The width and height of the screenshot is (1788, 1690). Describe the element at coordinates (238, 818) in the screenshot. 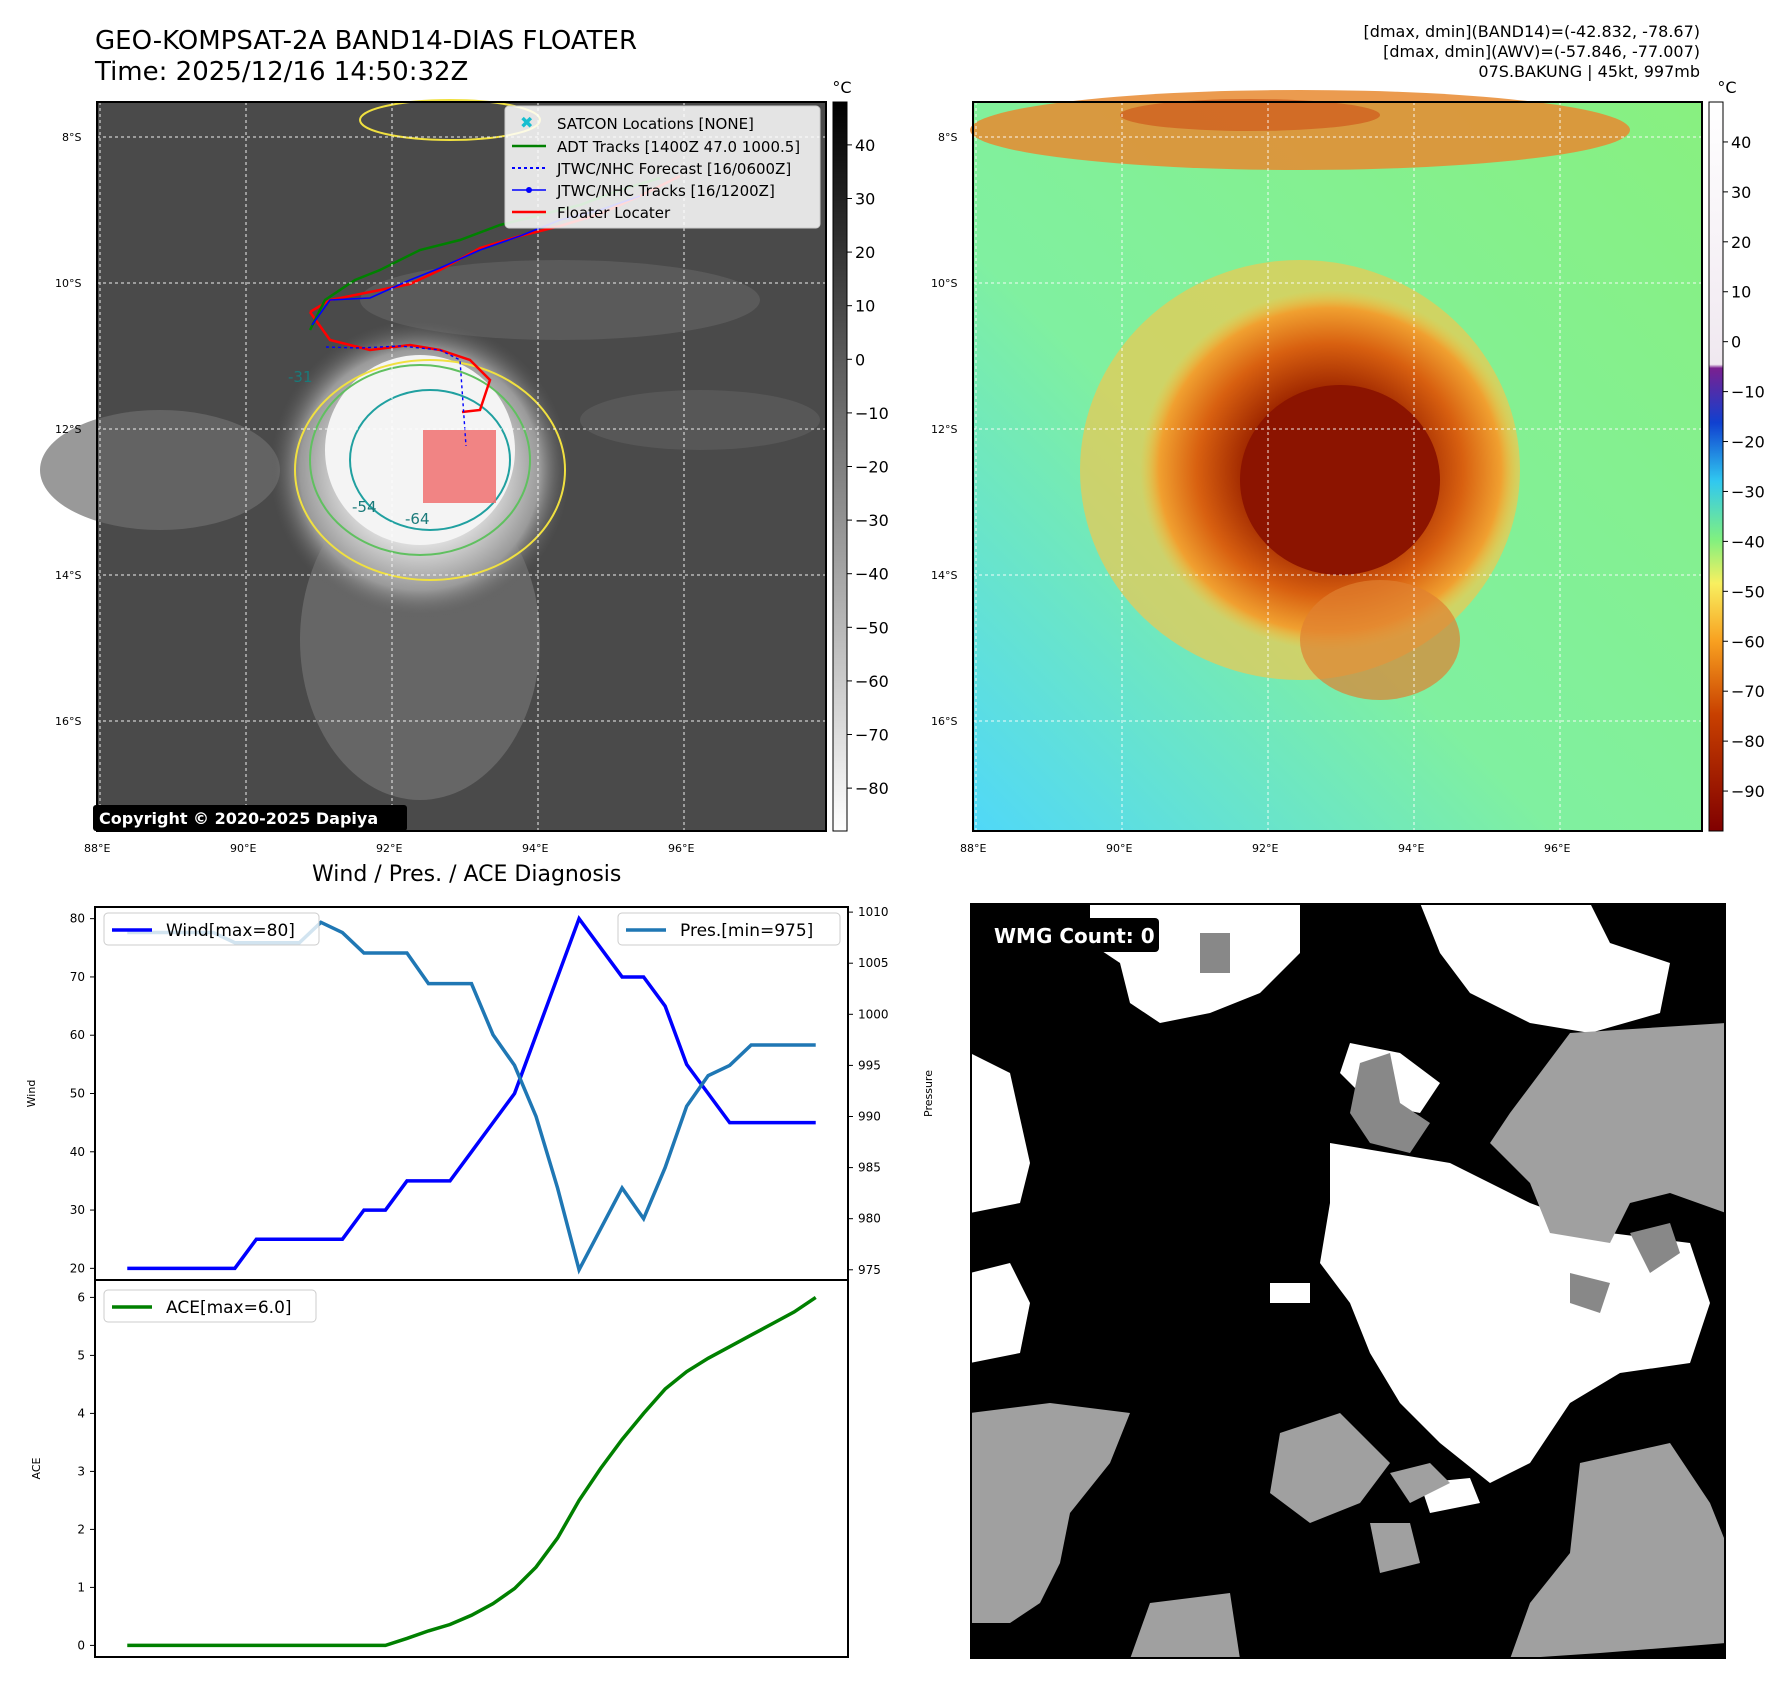

I see `copyright-label: Copyright © 2020-2025 Dapiya` at that location.